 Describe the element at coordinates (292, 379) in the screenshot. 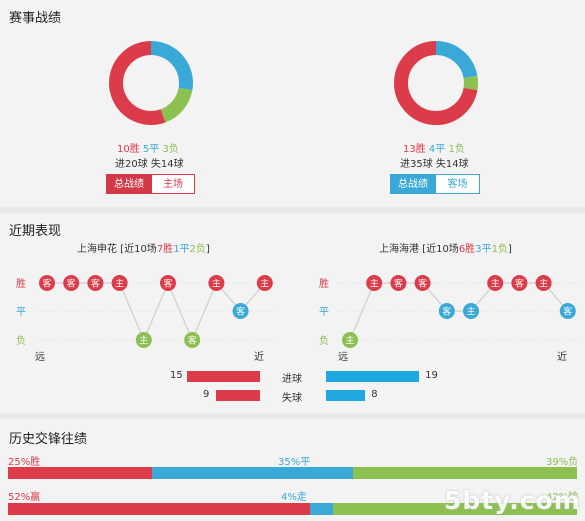

I see `scored-label: 进球` at that location.